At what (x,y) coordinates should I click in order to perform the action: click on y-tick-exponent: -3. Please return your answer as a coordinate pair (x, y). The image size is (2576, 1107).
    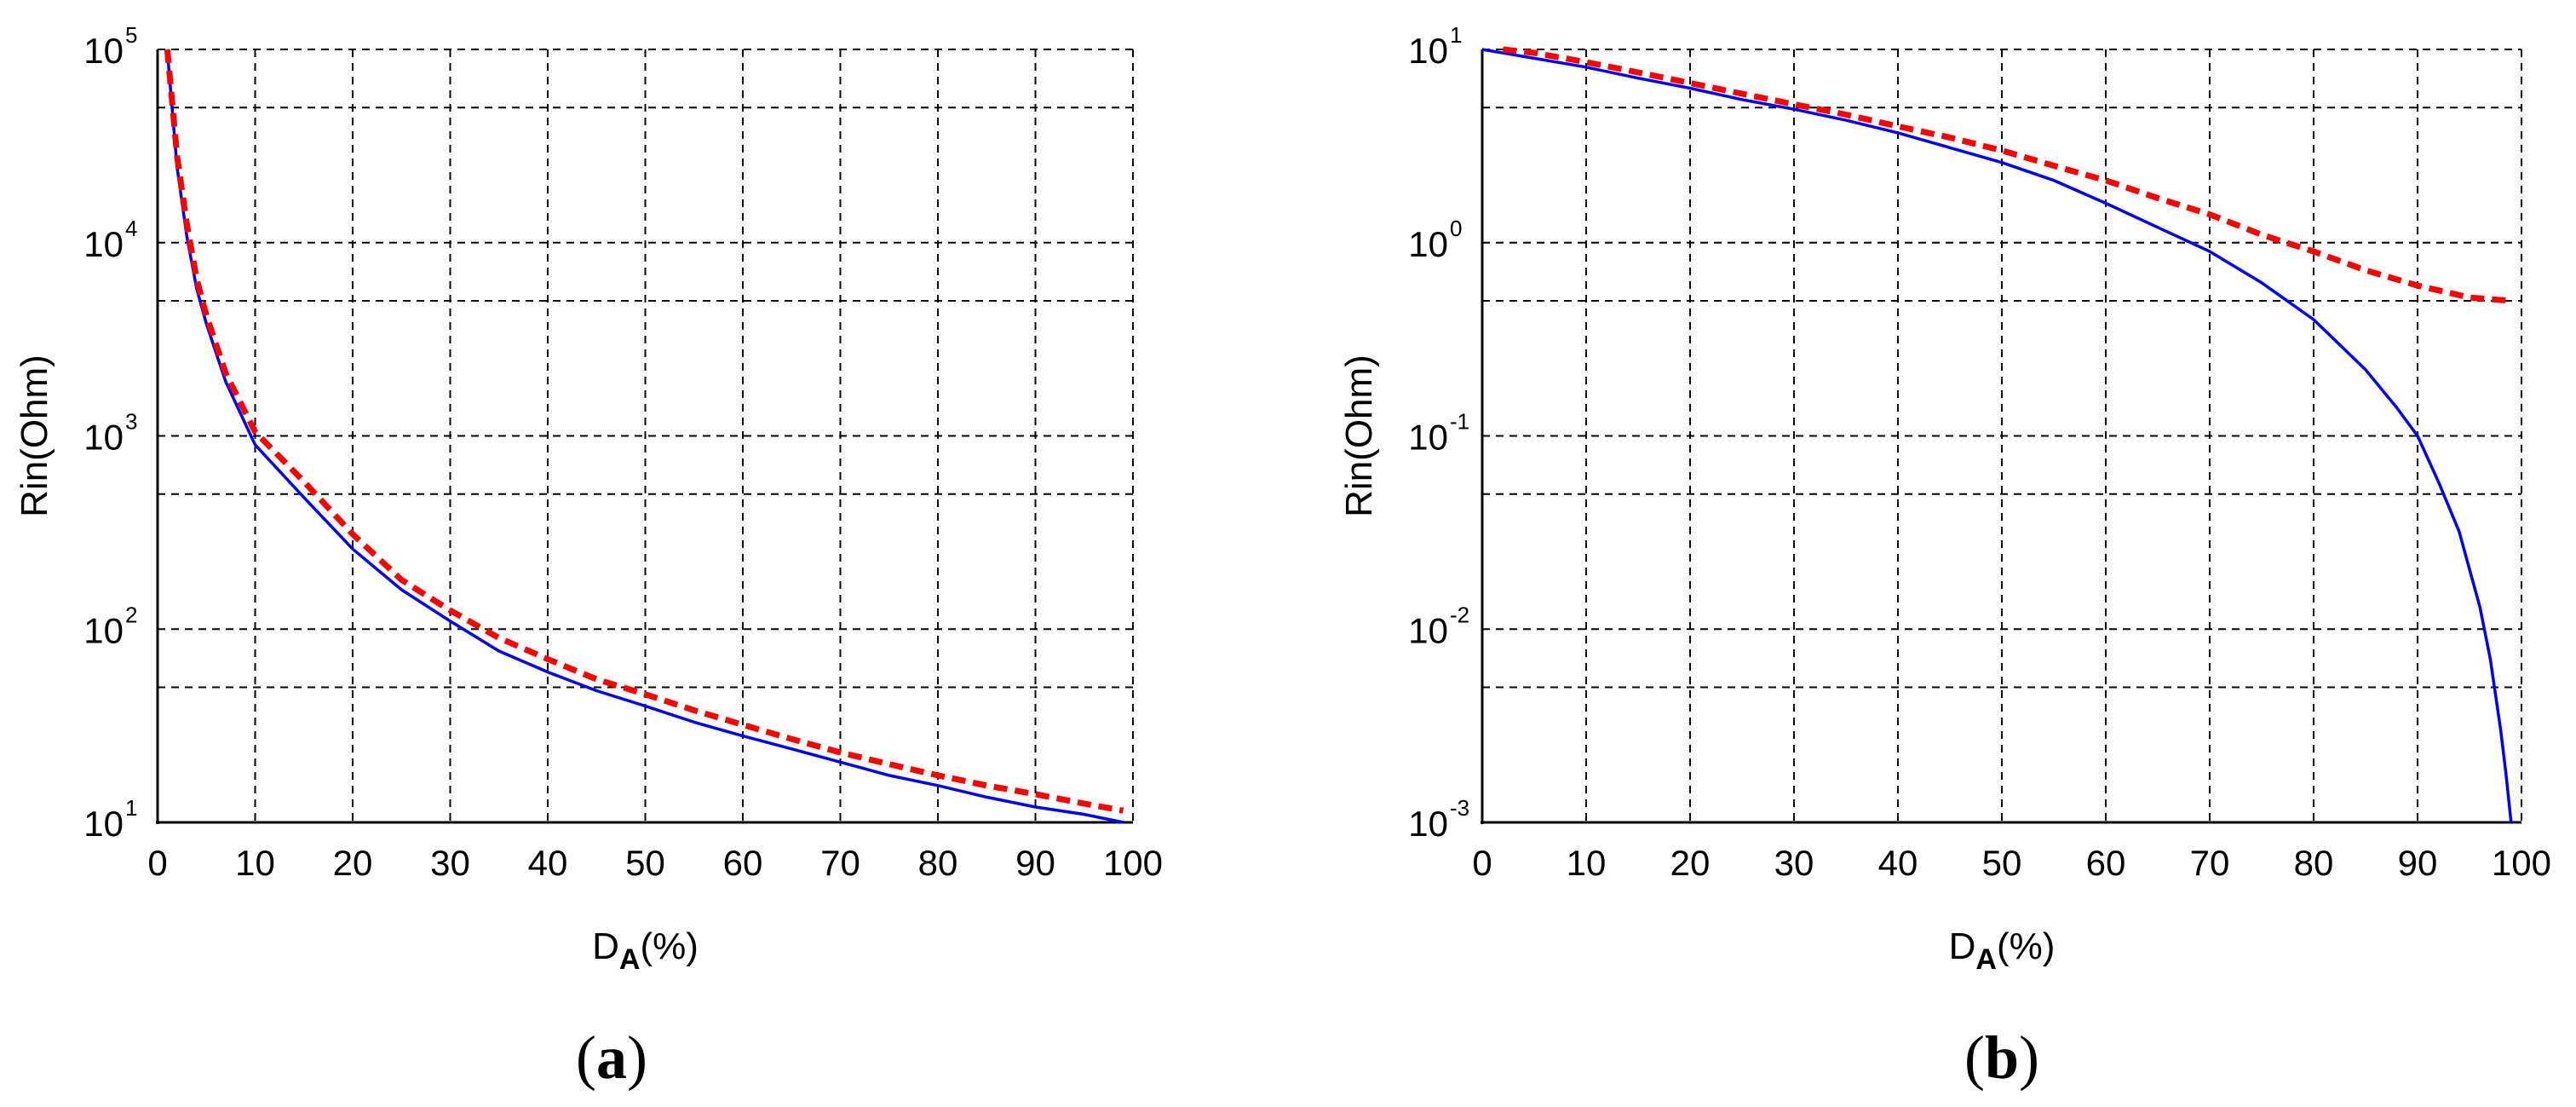
    Looking at the image, I should click on (1460, 808).